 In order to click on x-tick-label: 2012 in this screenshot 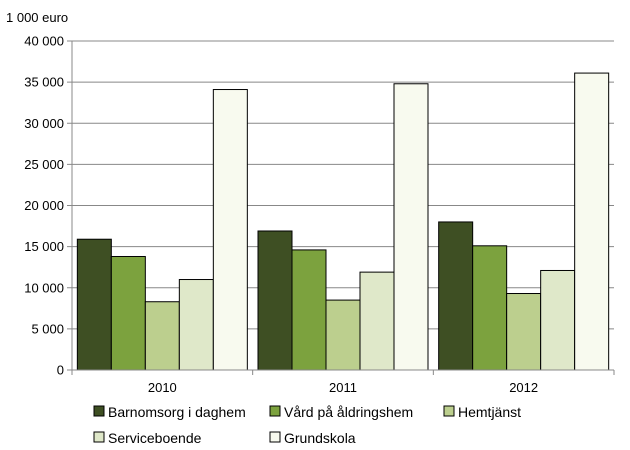, I will do `click(523, 387)`.